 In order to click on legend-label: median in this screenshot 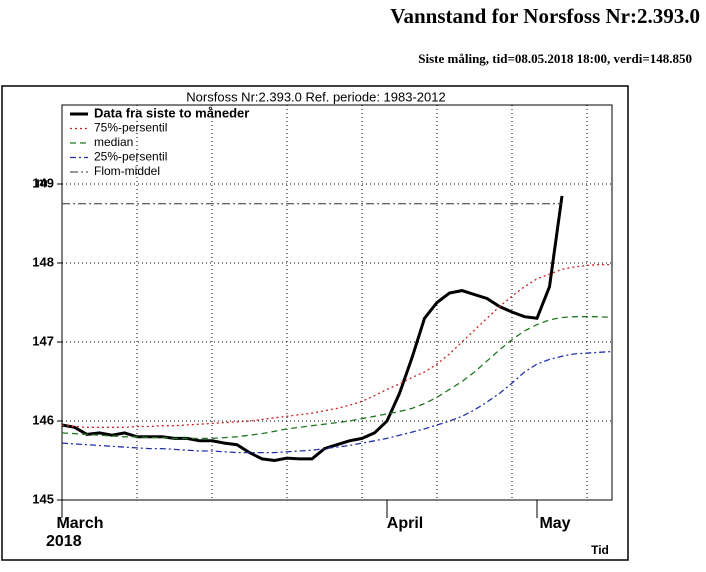, I will do `click(113, 142)`.